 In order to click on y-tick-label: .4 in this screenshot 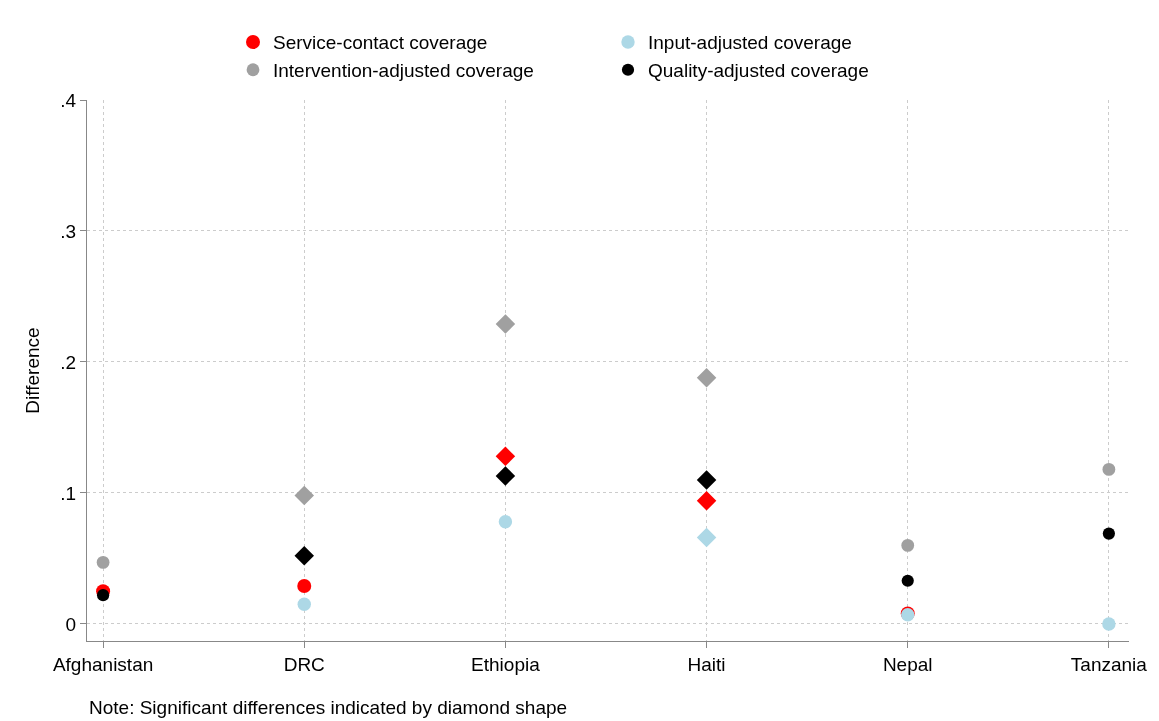, I will do `click(68, 100)`.